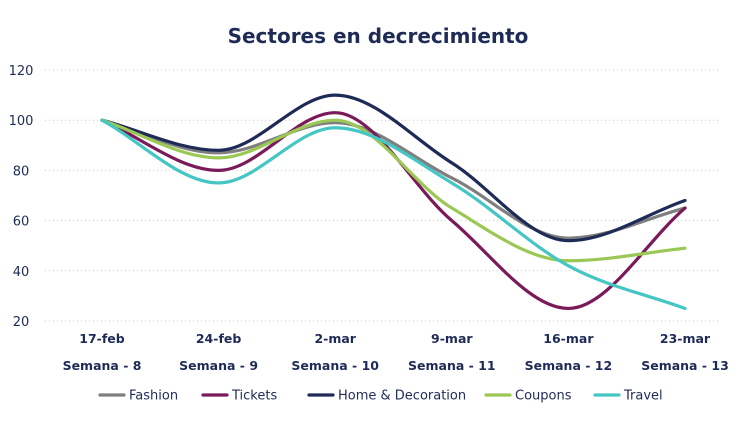 The height and width of the screenshot is (422, 742). What do you see at coordinates (685, 365) in the screenshot?
I see `x-tick-week-label: Semana - 13` at bounding box center [685, 365].